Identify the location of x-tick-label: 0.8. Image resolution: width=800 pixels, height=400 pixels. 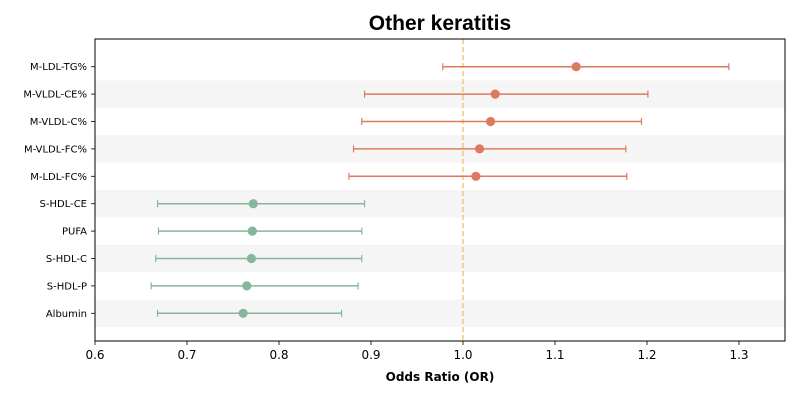
(278, 355).